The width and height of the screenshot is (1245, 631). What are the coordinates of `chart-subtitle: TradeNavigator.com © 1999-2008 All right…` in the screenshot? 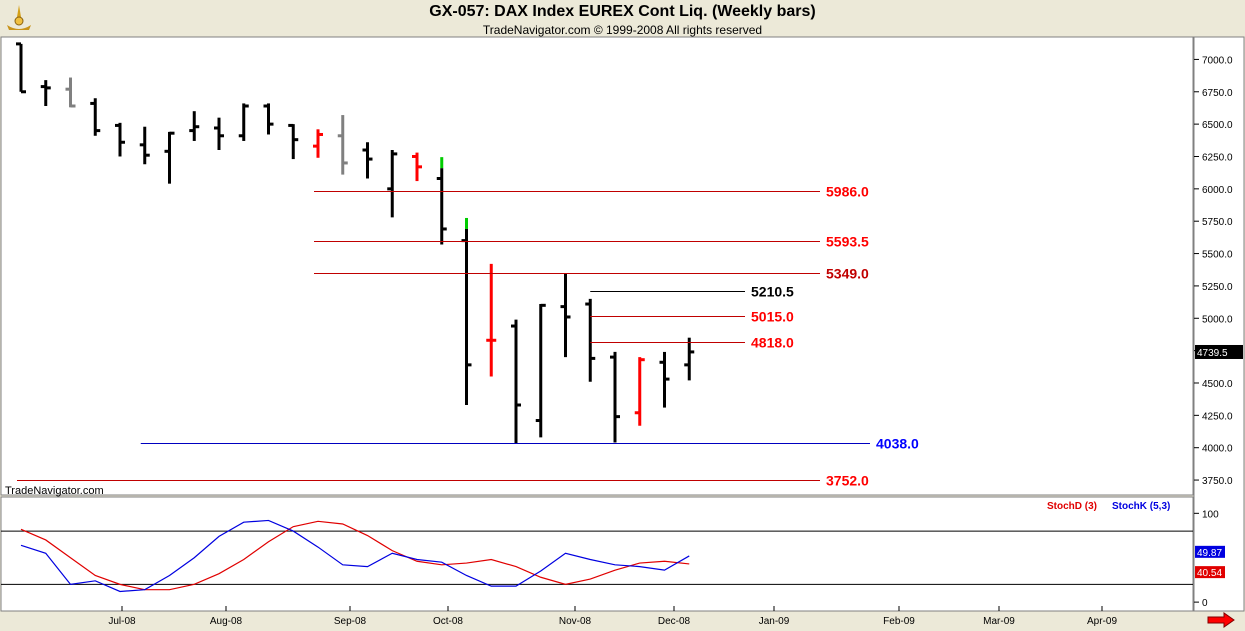 It's located at (622, 30).